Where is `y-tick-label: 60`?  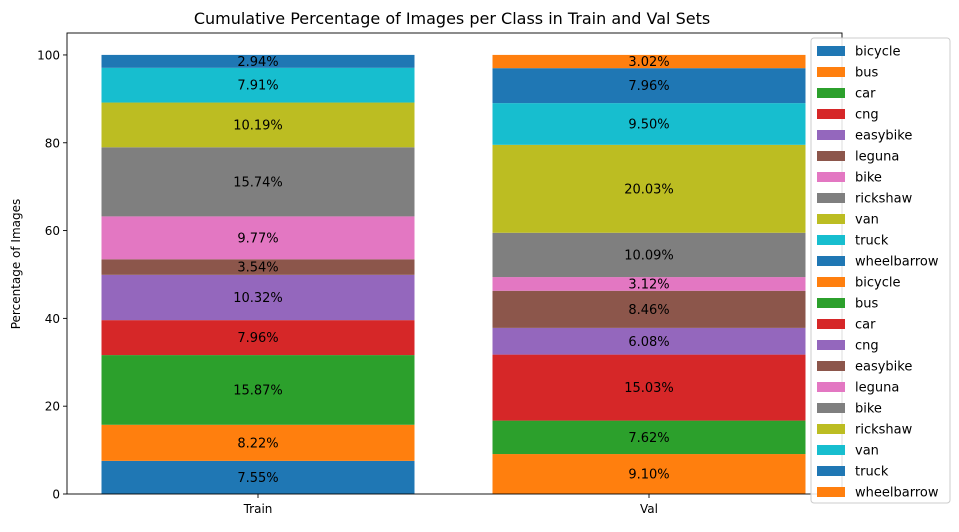
y-tick-label: 60 is located at coordinates (52, 231).